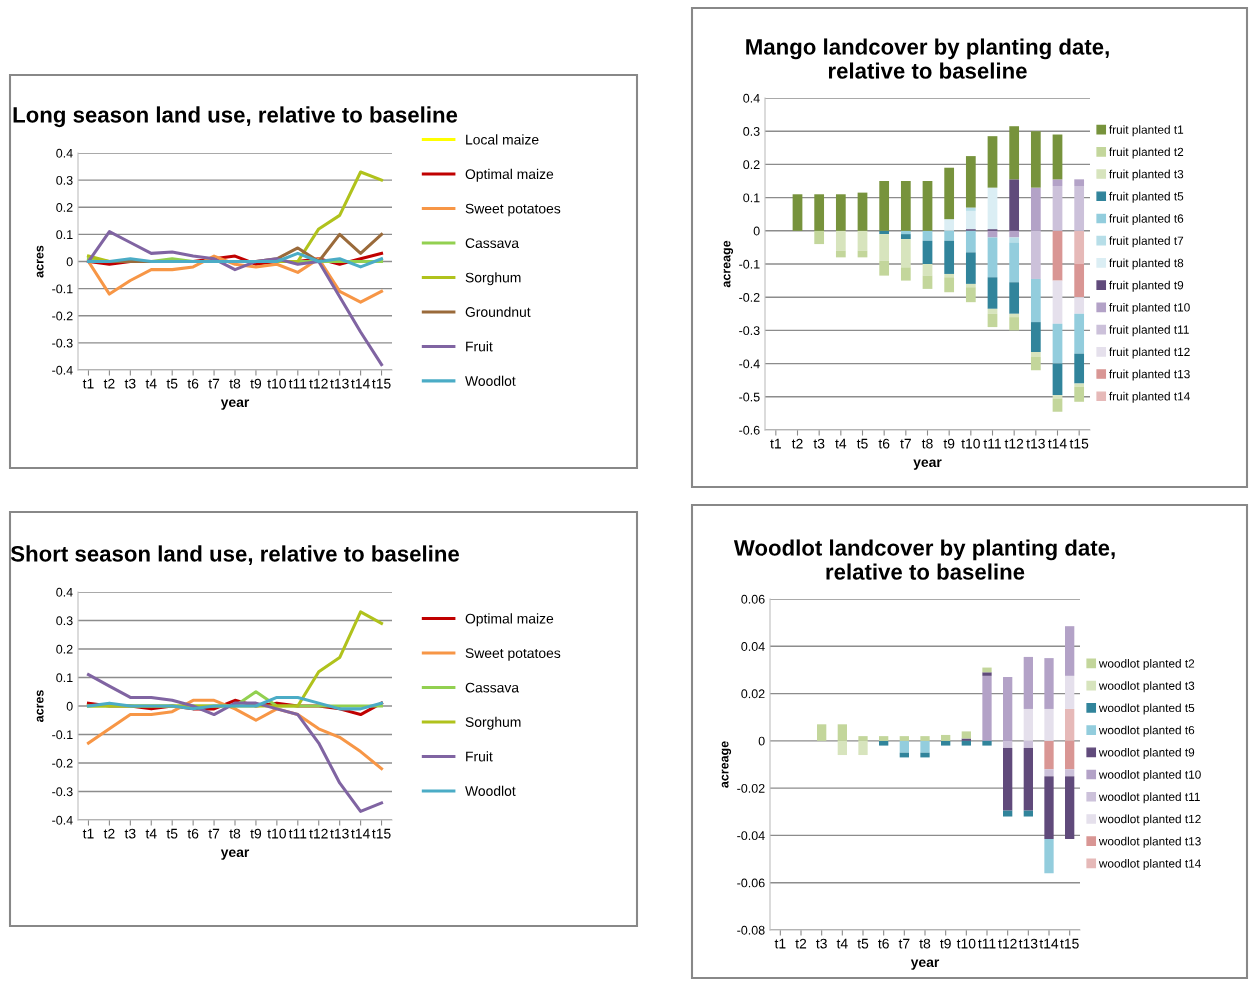  Describe the element at coordinates (256, 833) in the screenshot. I see `x-tick-label: t9` at that location.